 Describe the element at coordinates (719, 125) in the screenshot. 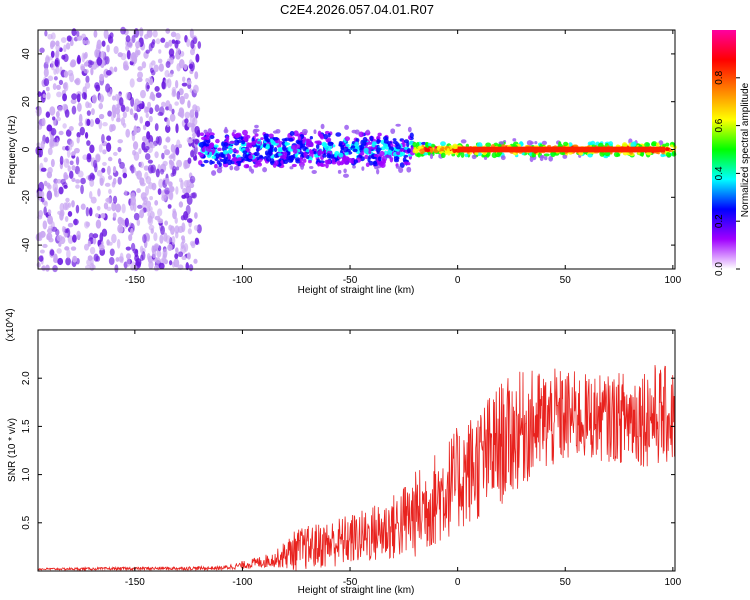

I see `colorbar-tick-label: 0.6` at that location.